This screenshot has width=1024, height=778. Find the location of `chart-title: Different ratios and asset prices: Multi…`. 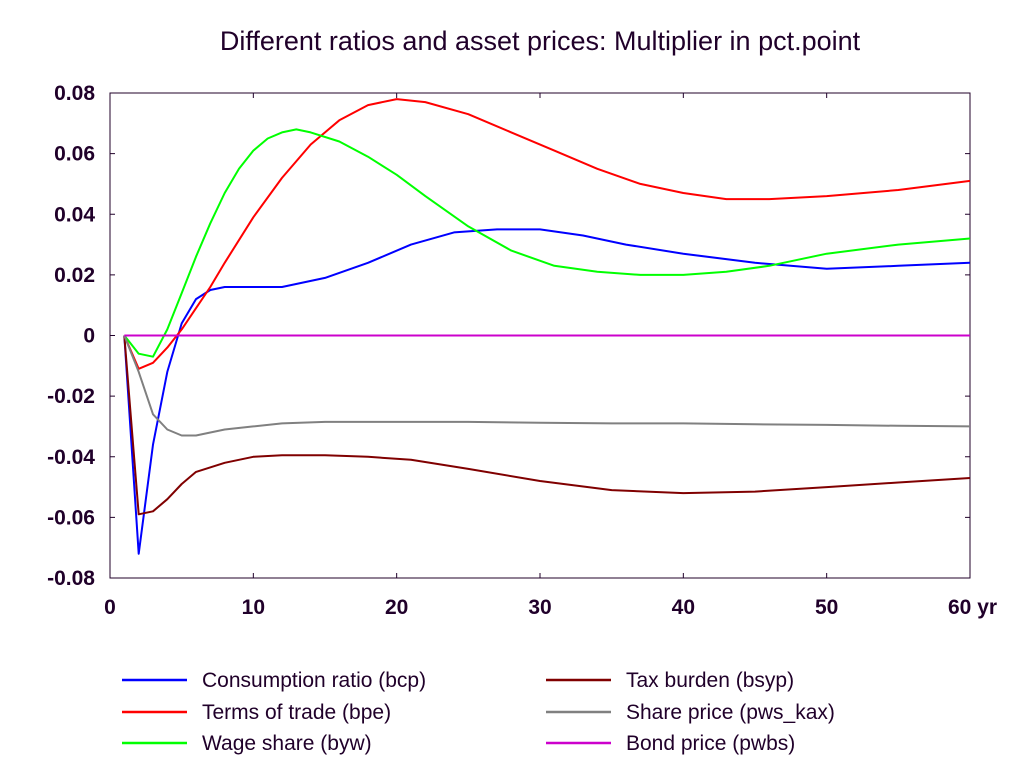

chart-title: Different ratios and asset prices: Multi… is located at coordinates (540, 41).